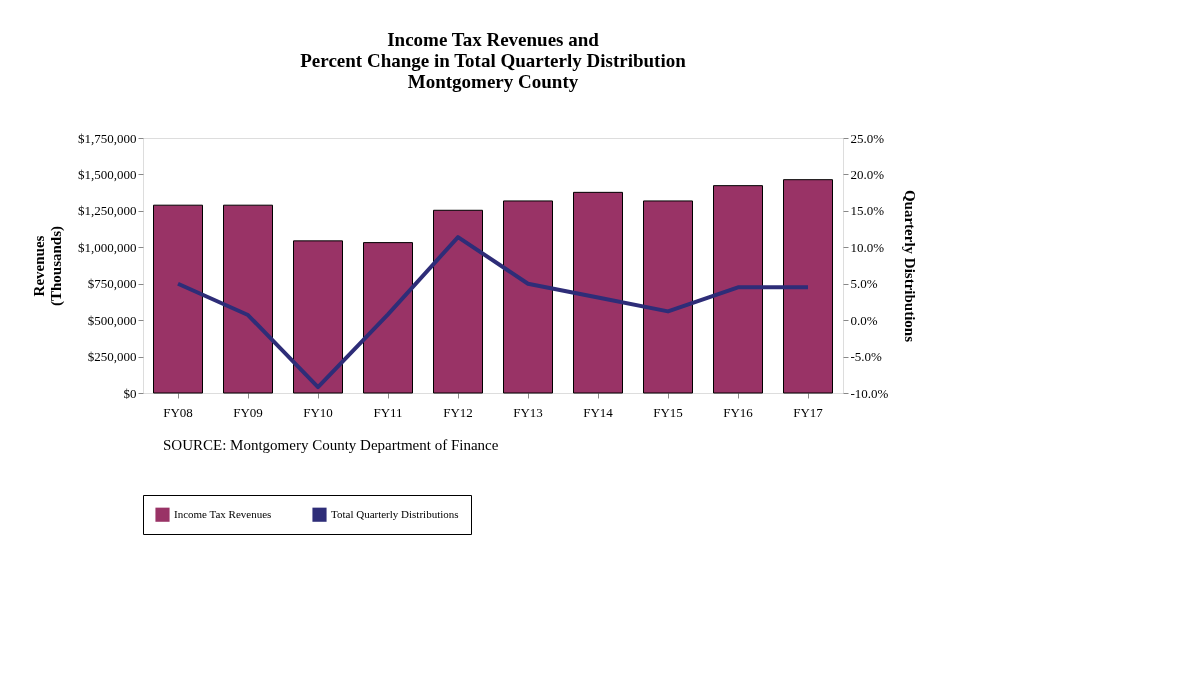  I want to click on y-tick-label: $1,250,000, so click(107, 211).